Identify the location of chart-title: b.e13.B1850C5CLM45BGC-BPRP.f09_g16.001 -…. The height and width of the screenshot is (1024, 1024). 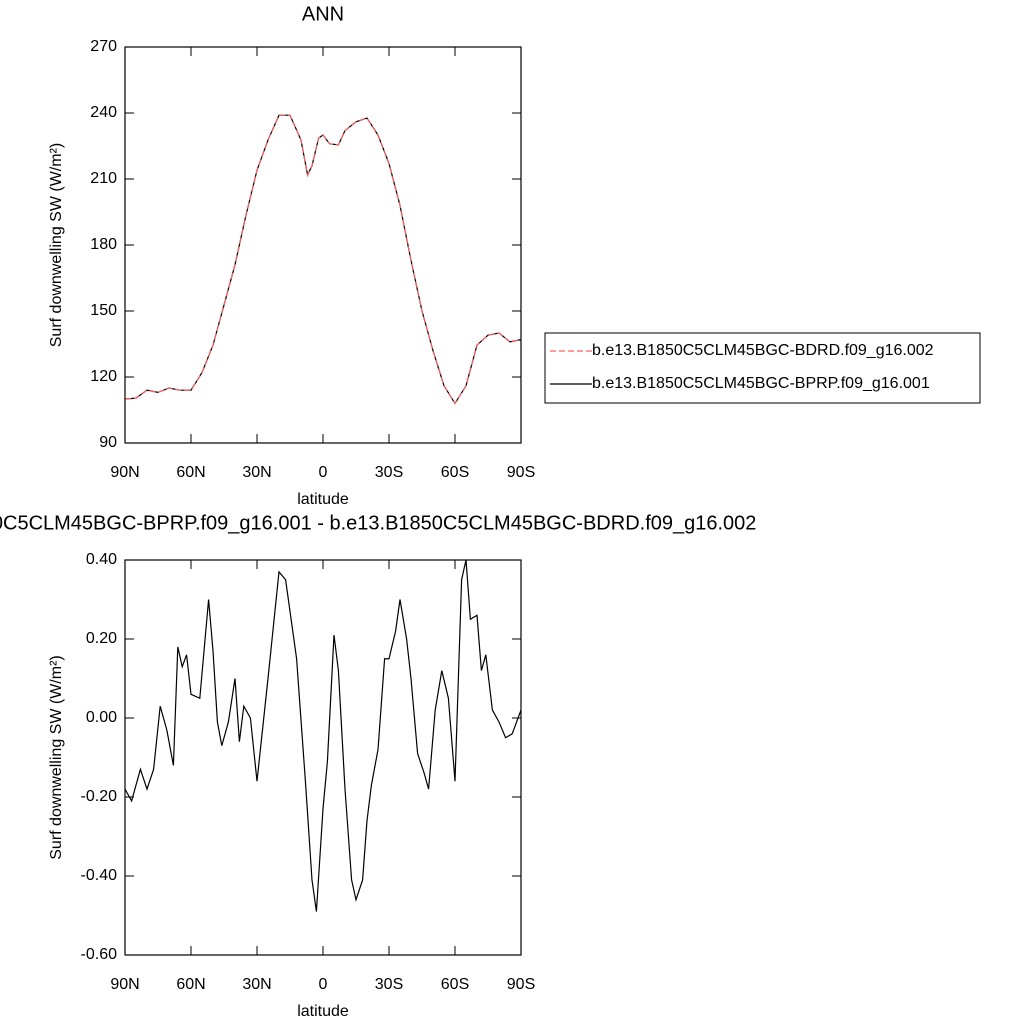
(378, 523).